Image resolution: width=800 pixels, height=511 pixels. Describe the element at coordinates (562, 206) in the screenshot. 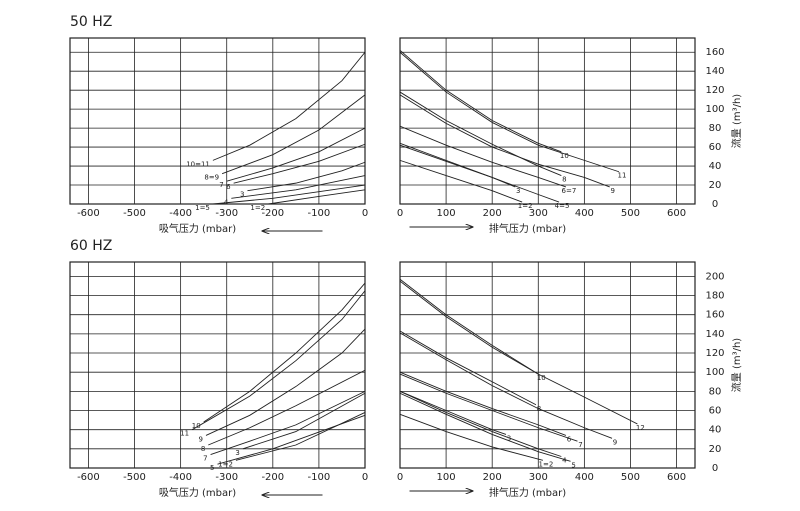

I see `curve-label: 4=5` at that location.